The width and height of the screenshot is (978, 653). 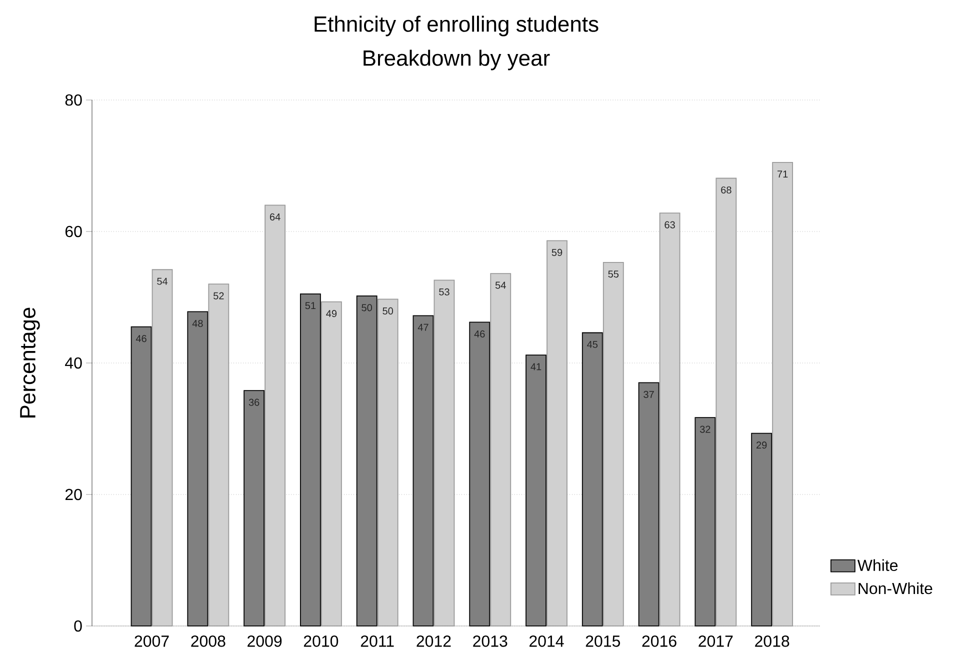 I want to click on data-label: 53, so click(x=444, y=292).